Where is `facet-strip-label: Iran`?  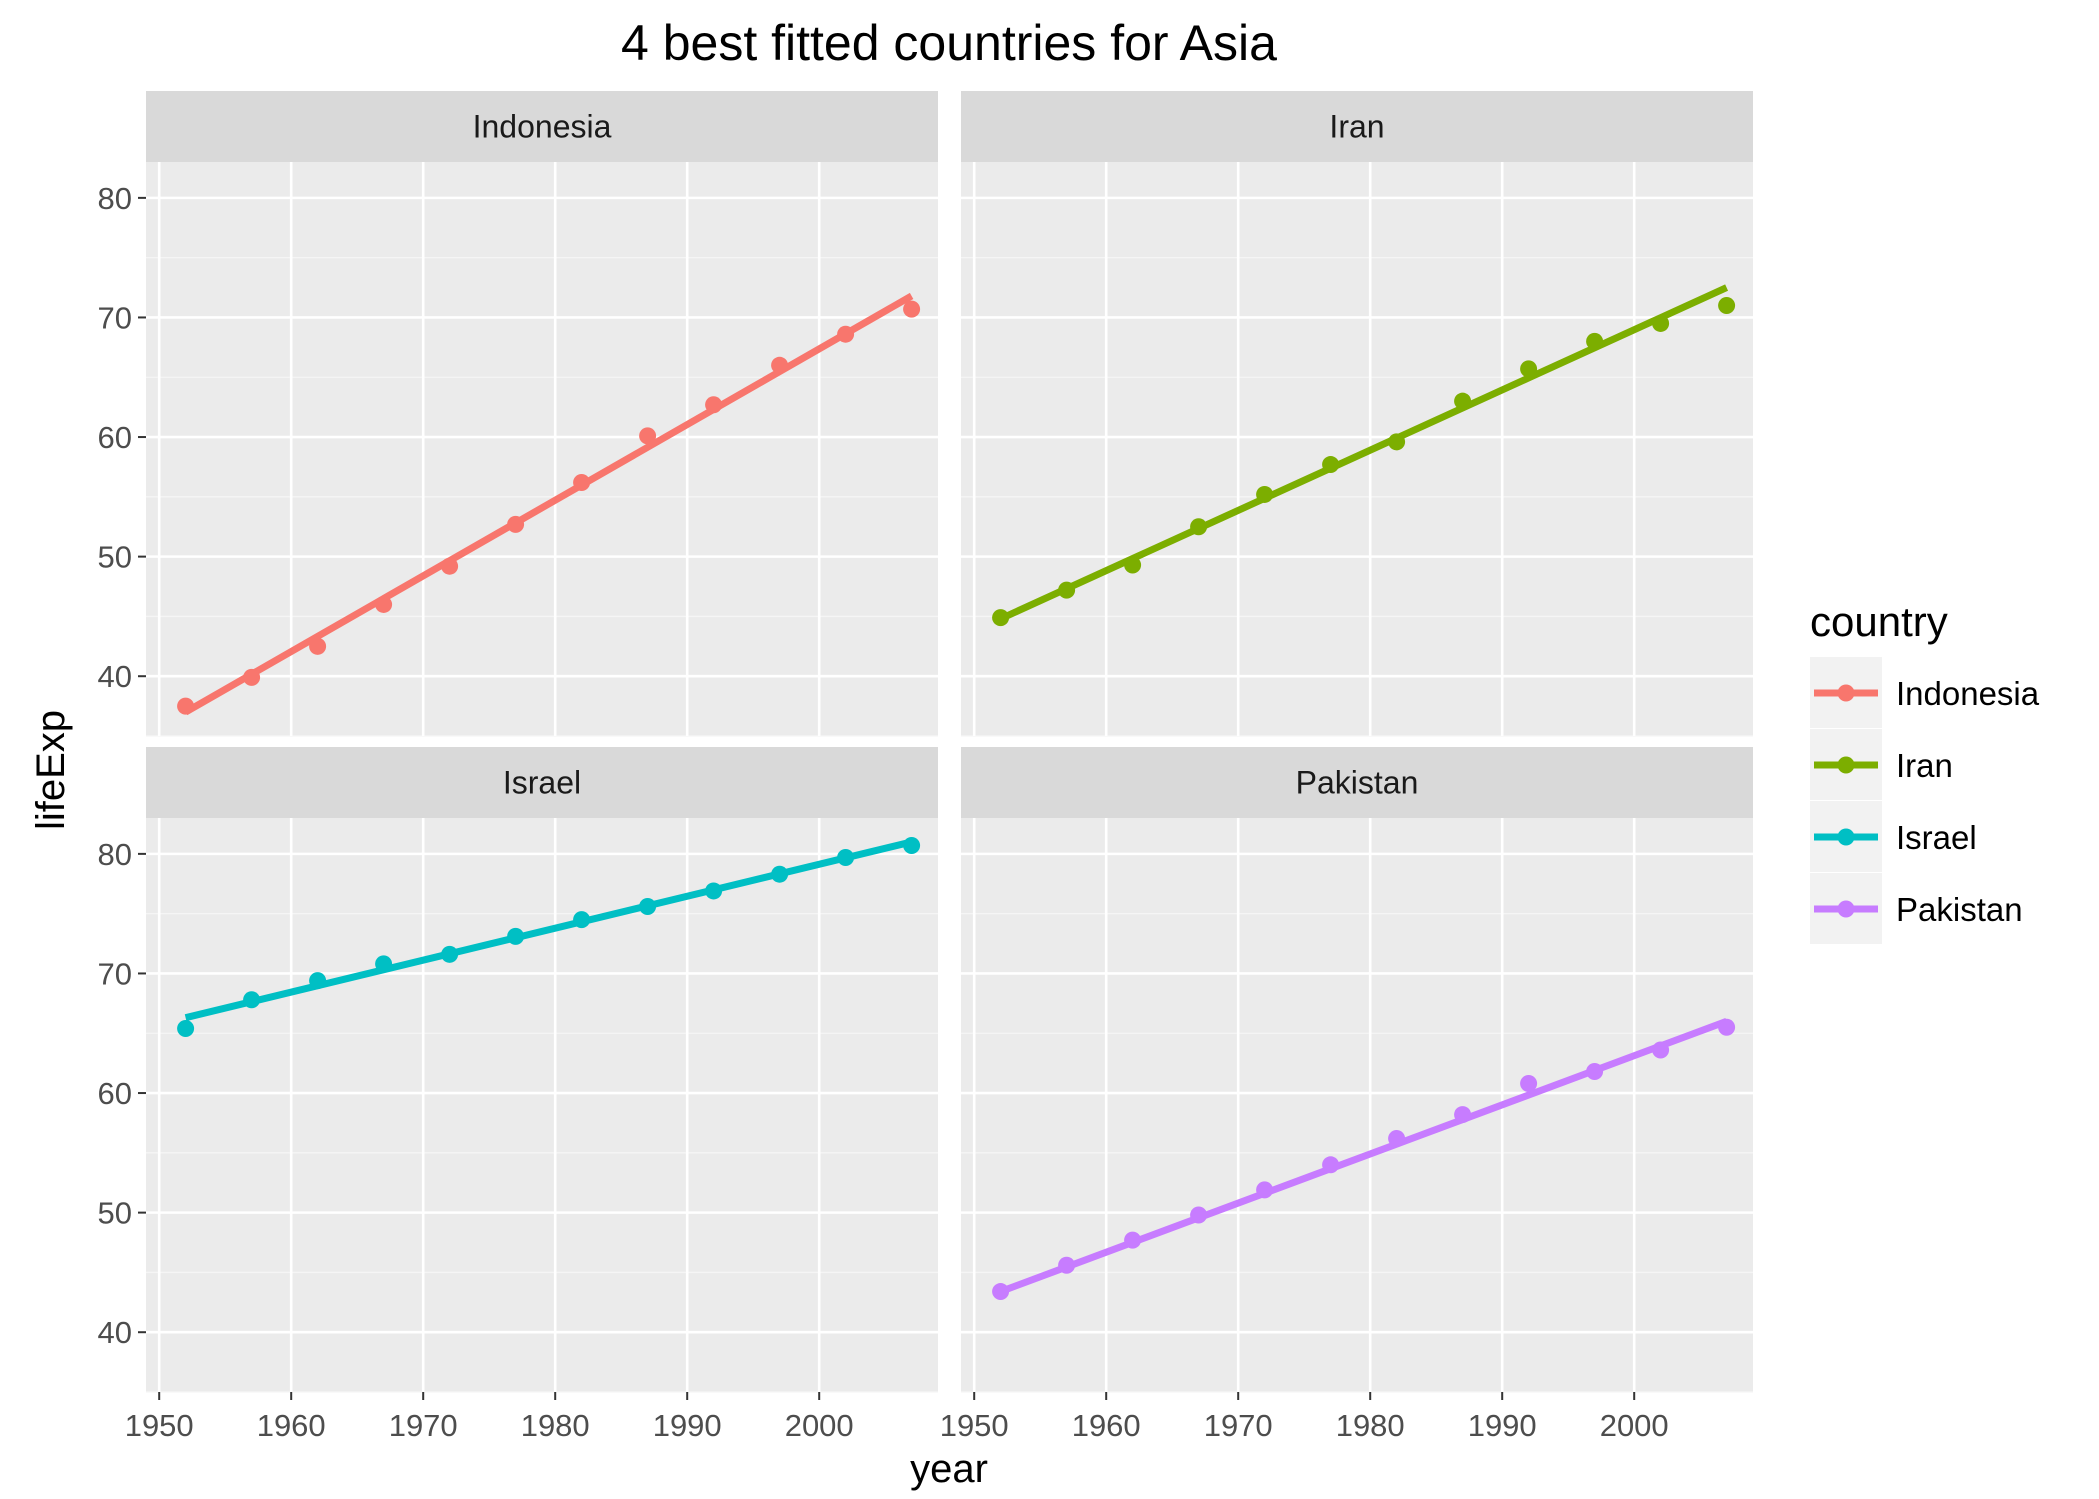
facet-strip-label: Iran is located at coordinates (1356, 127).